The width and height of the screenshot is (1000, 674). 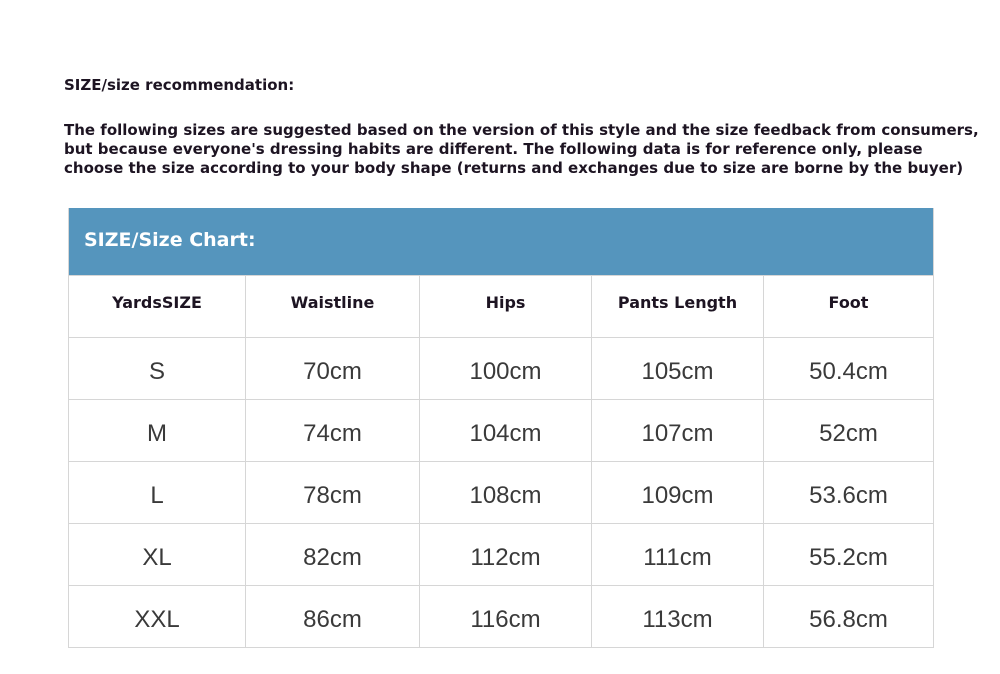 I want to click on table-cell: 116cm, so click(x=505, y=616).